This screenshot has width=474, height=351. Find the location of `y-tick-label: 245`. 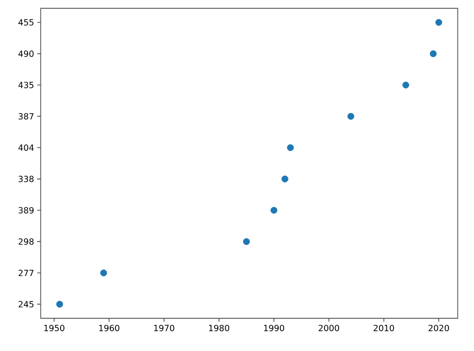

y-tick-label: 245 is located at coordinates (26, 304).